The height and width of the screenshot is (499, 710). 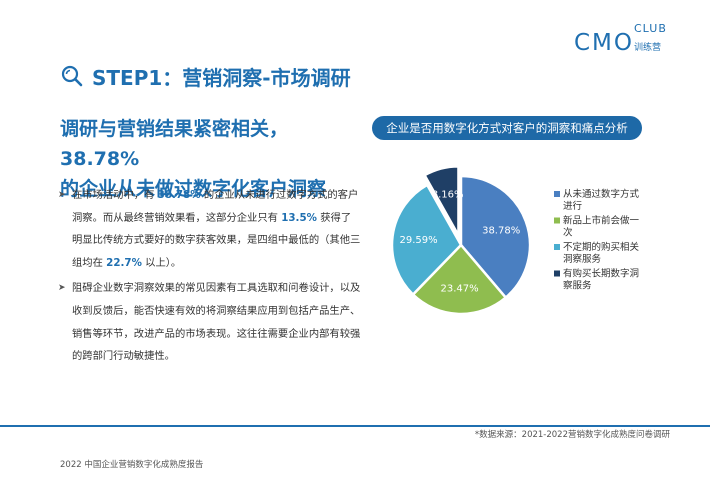 What do you see at coordinates (115, 195) in the screenshot?
I see `bullet-text: 在市场活动中，有` at bounding box center [115, 195].